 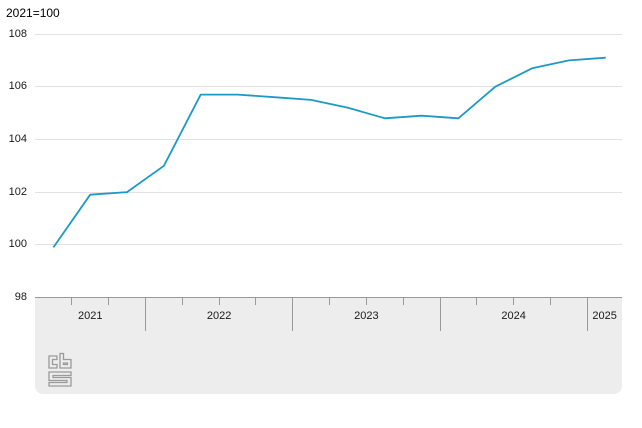 What do you see at coordinates (604, 316) in the screenshot?
I see `x-year-label: 2025` at bounding box center [604, 316].